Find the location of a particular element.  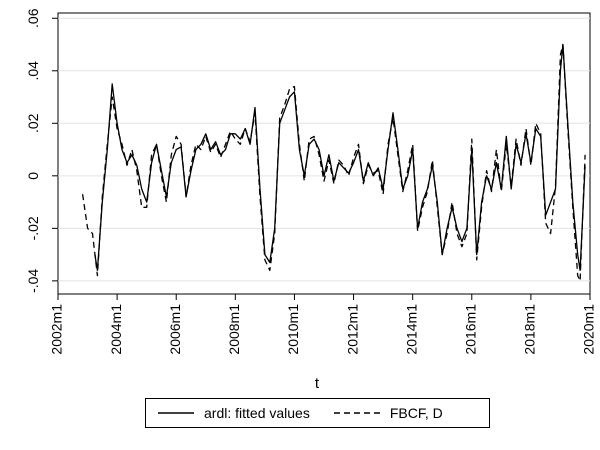

y-tick-label-2: 0 is located at coordinates (33, 176).